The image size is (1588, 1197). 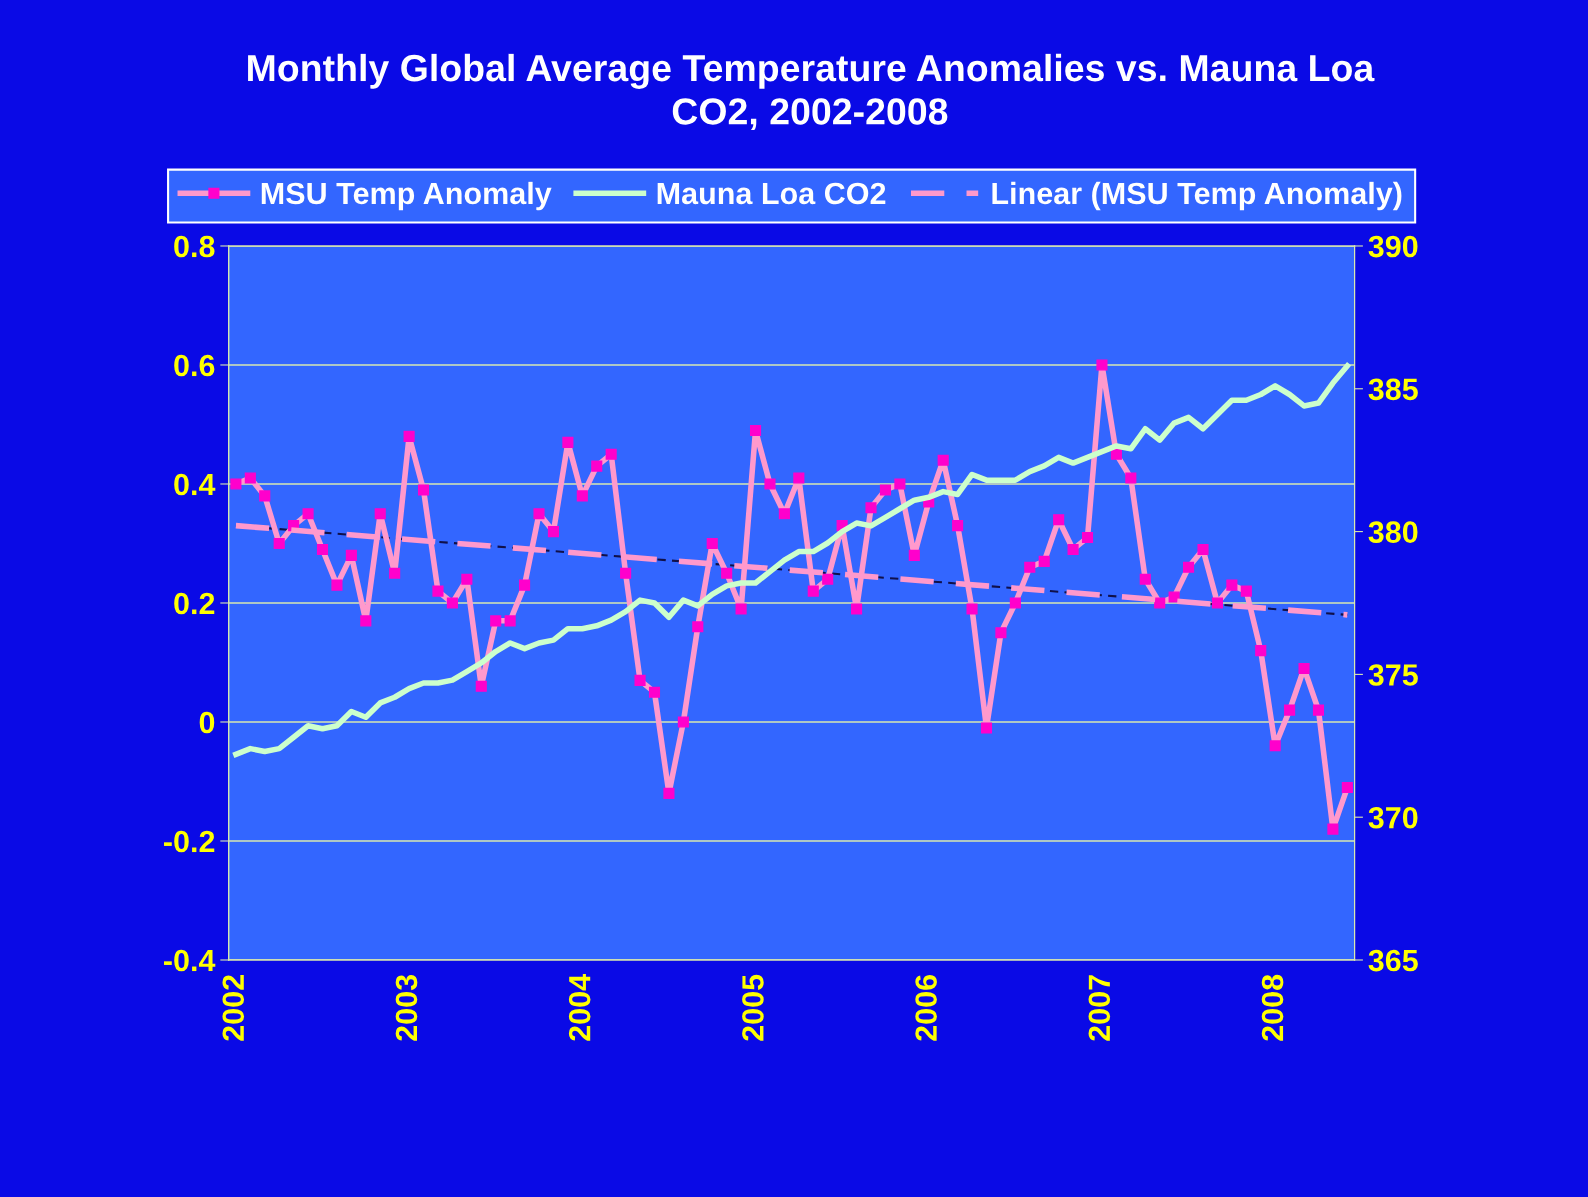 What do you see at coordinates (1393, 532) in the screenshot?
I see `y2-tick-label: 380` at bounding box center [1393, 532].